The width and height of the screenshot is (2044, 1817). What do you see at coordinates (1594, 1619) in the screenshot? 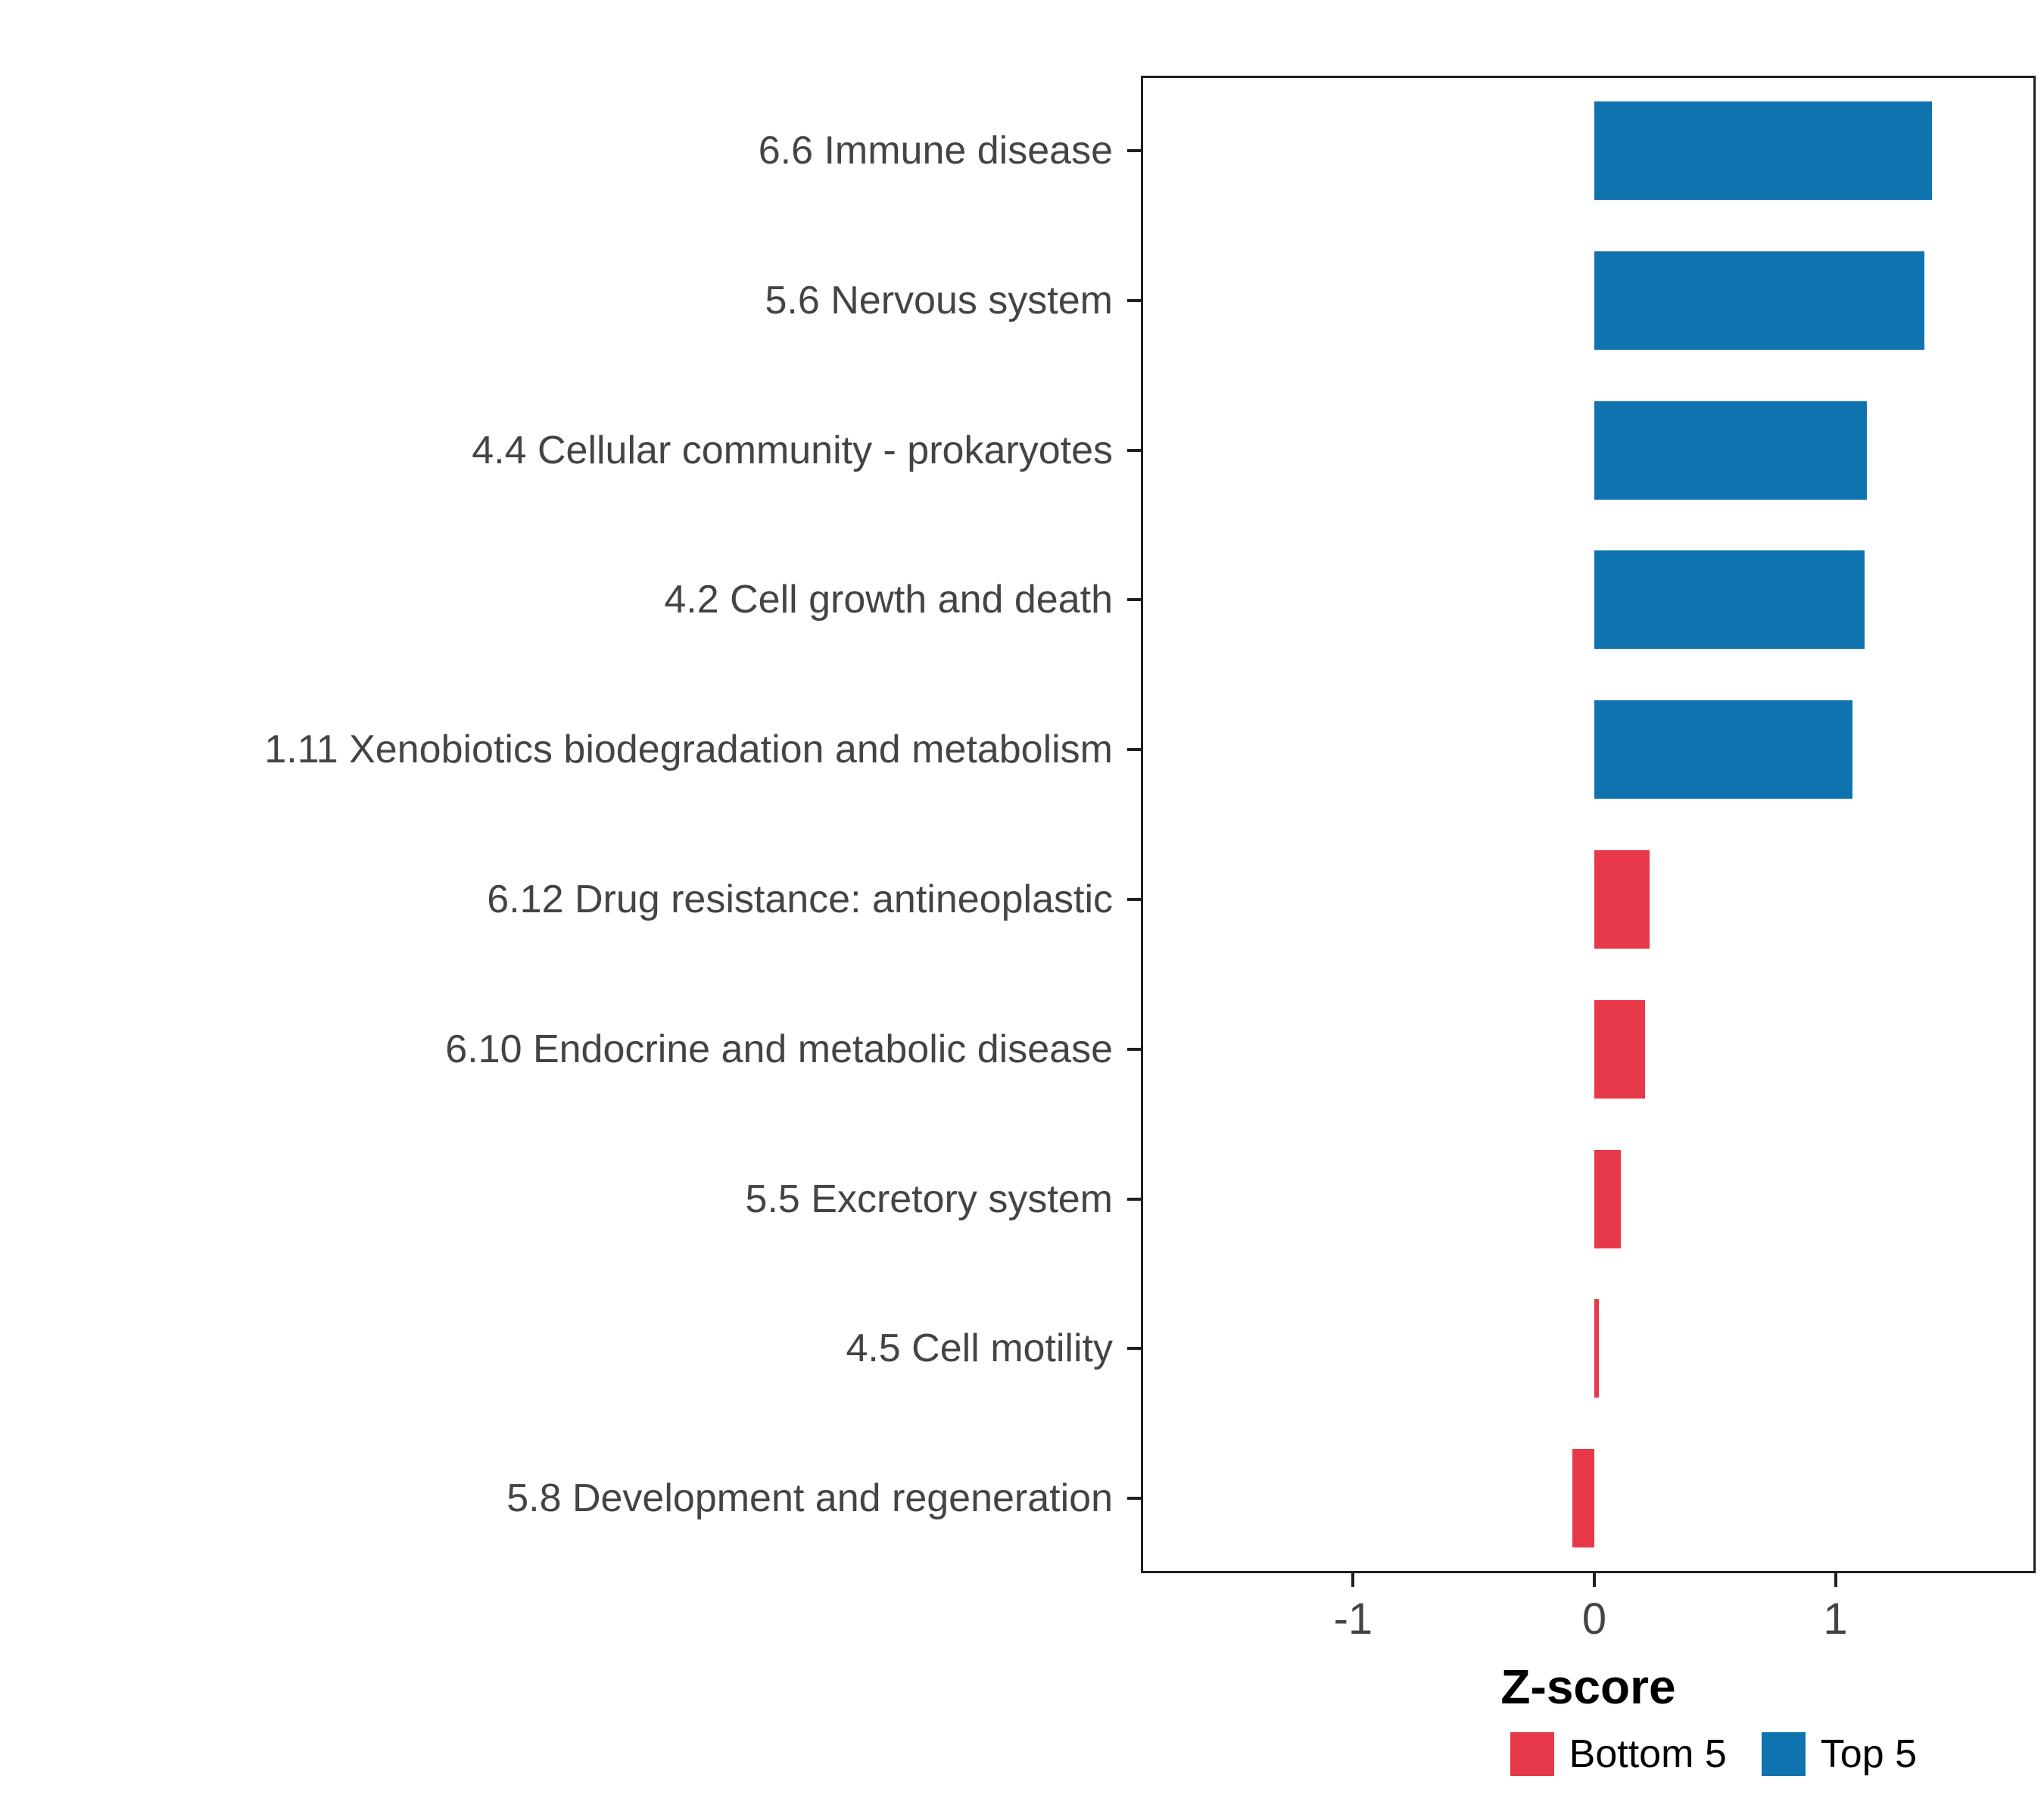
I see `x-axis-tick-label: 0` at bounding box center [1594, 1619].